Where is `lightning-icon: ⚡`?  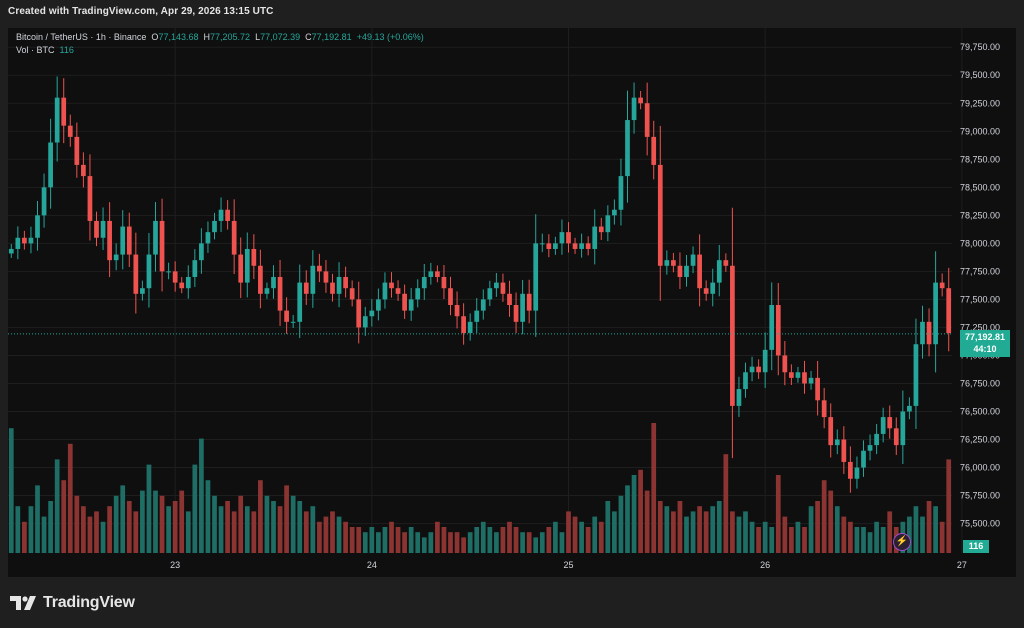
lightning-icon: ⚡ is located at coordinates (902, 542).